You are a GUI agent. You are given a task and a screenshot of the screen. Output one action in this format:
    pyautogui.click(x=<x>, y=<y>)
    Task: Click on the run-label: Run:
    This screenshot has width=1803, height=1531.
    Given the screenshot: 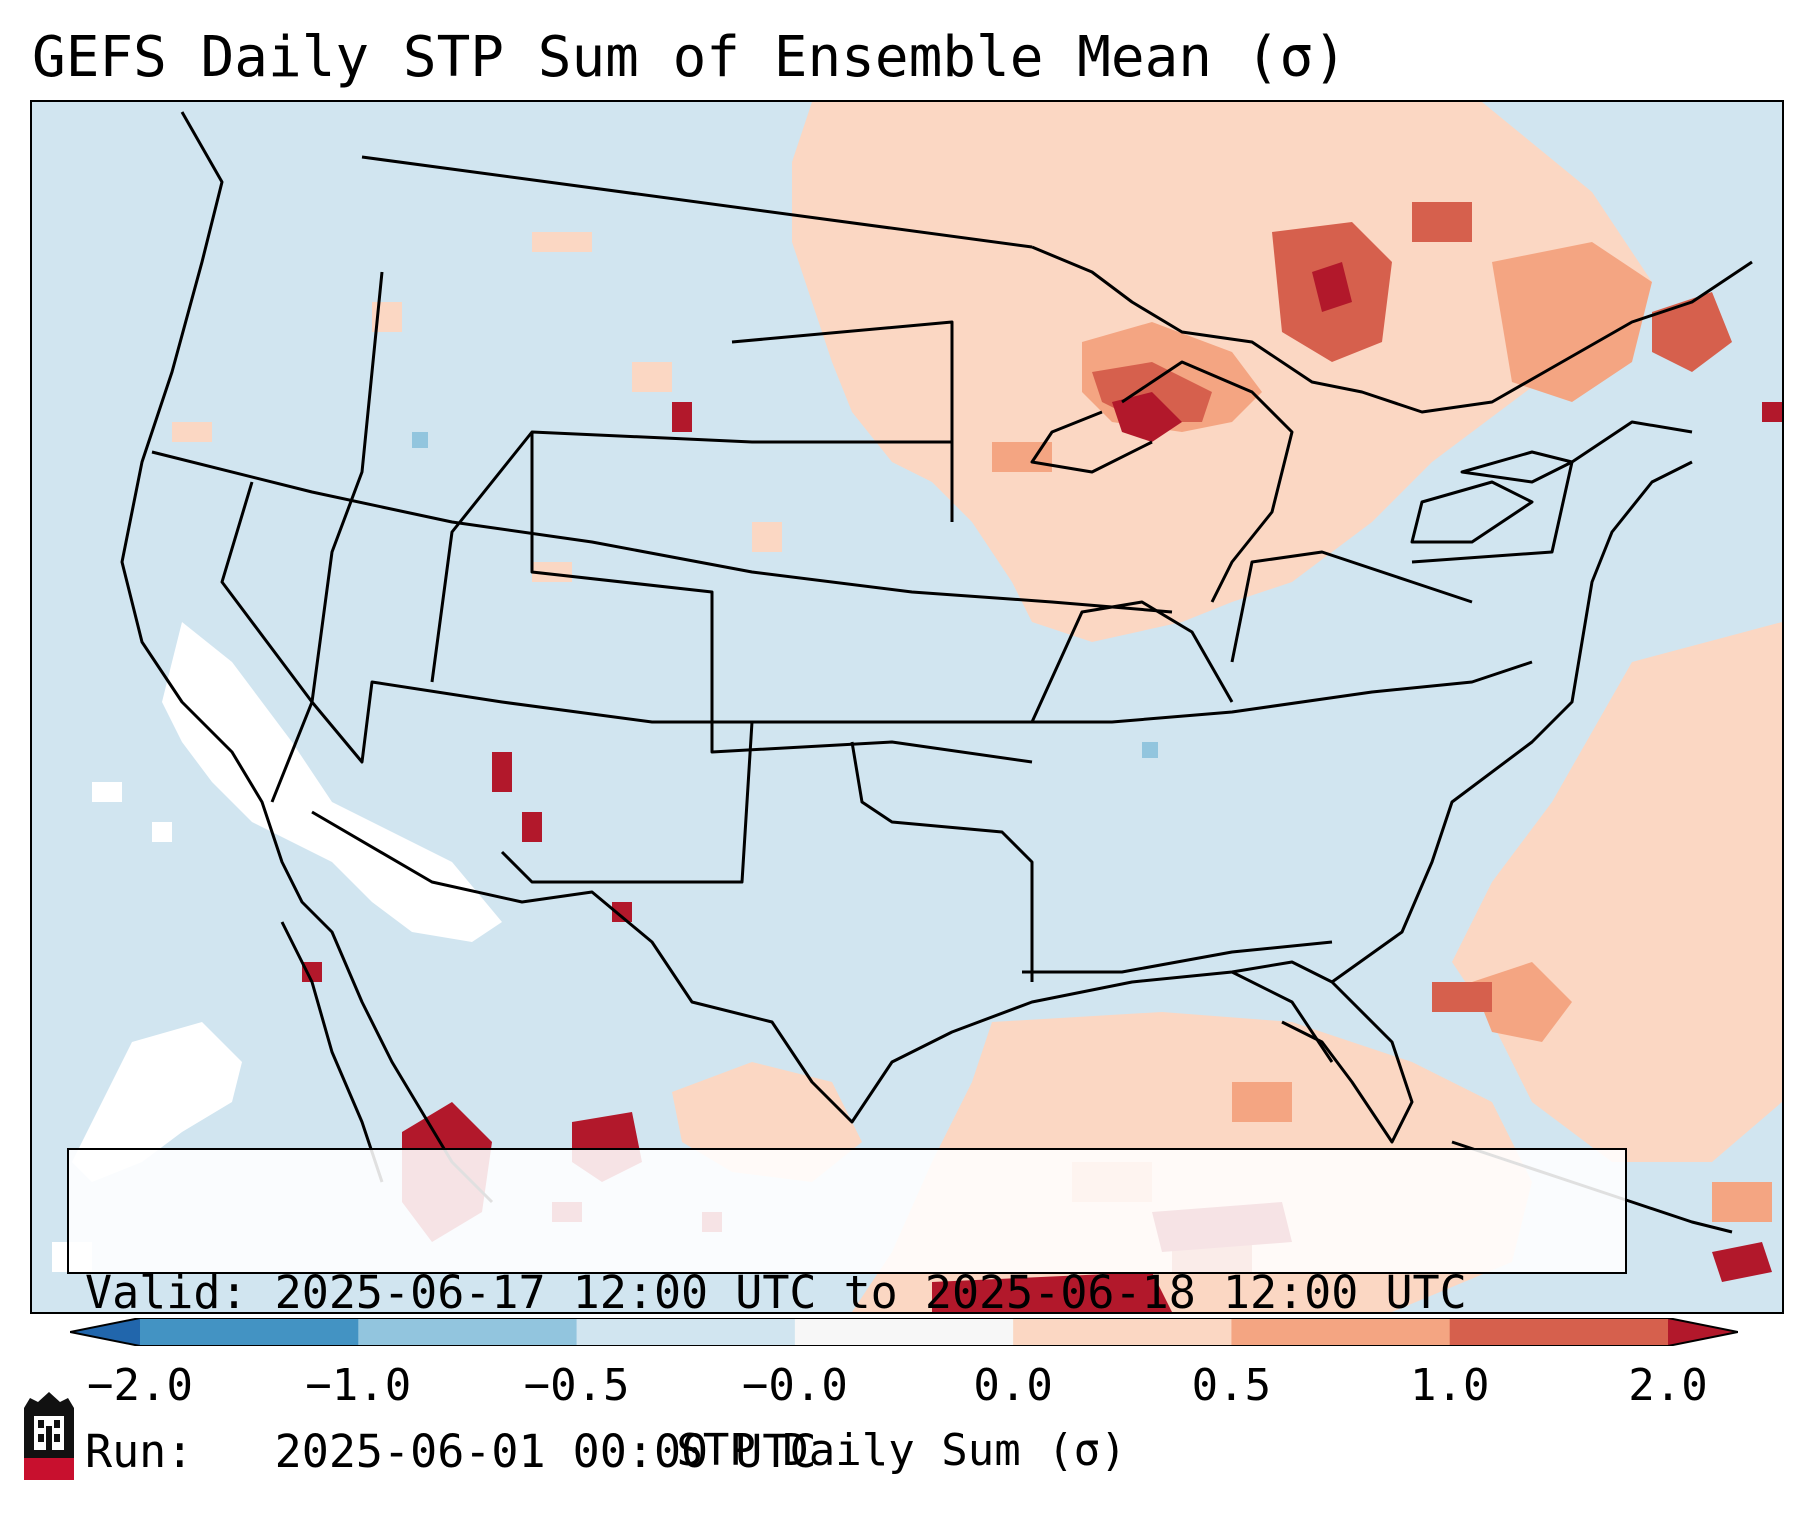 What is the action you would take?
    pyautogui.click(x=139, y=1451)
    